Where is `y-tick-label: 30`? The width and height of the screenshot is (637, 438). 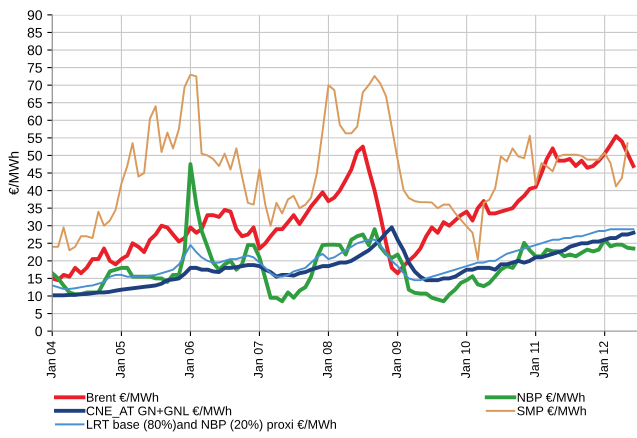
y-tick-label: 30 is located at coordinates (35, 226).